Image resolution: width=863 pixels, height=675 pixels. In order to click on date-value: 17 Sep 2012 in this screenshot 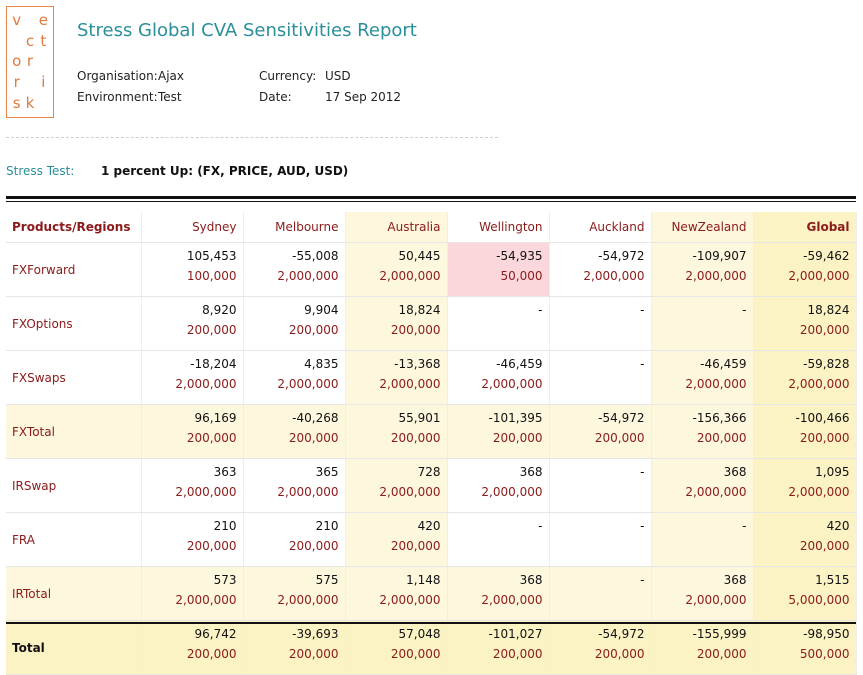, I will do `click(363, 97)`.